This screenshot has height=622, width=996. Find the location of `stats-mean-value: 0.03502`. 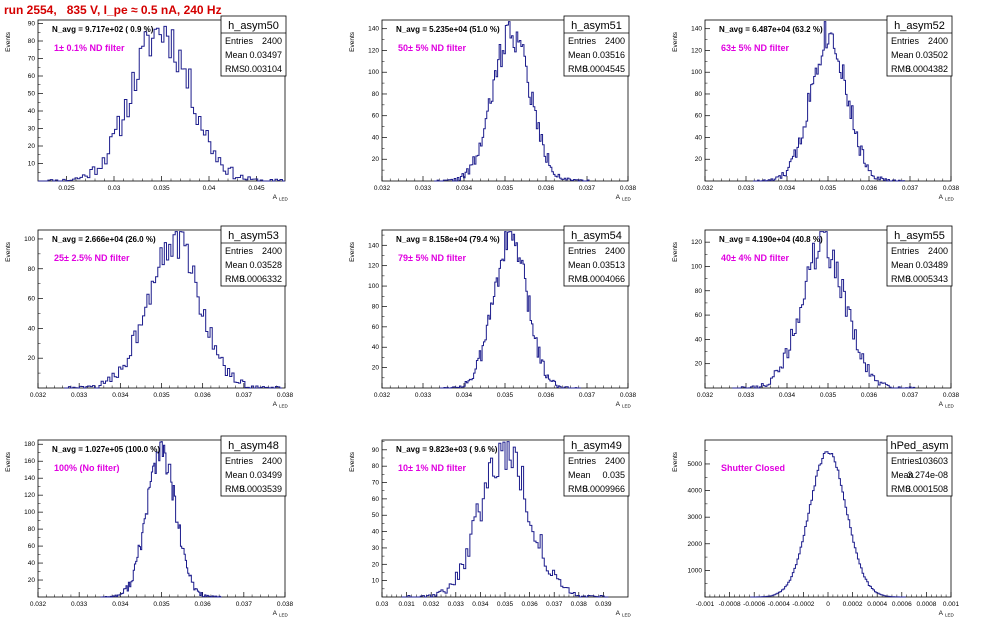

stats-mean-value: 0.03502 is located at coordinates (931, 55).